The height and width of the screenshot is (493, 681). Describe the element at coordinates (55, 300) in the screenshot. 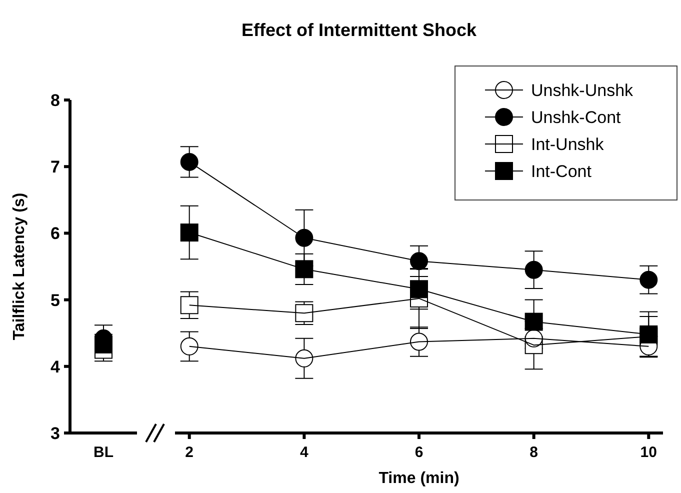

I see `y-tick-label: 5` at that location.